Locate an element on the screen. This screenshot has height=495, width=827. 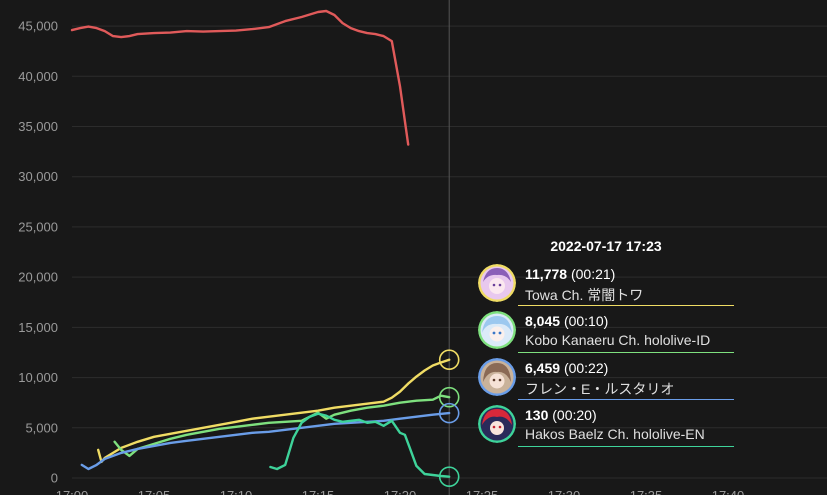
x-tick-label: 17:00 is located at coordinates (72, 491).